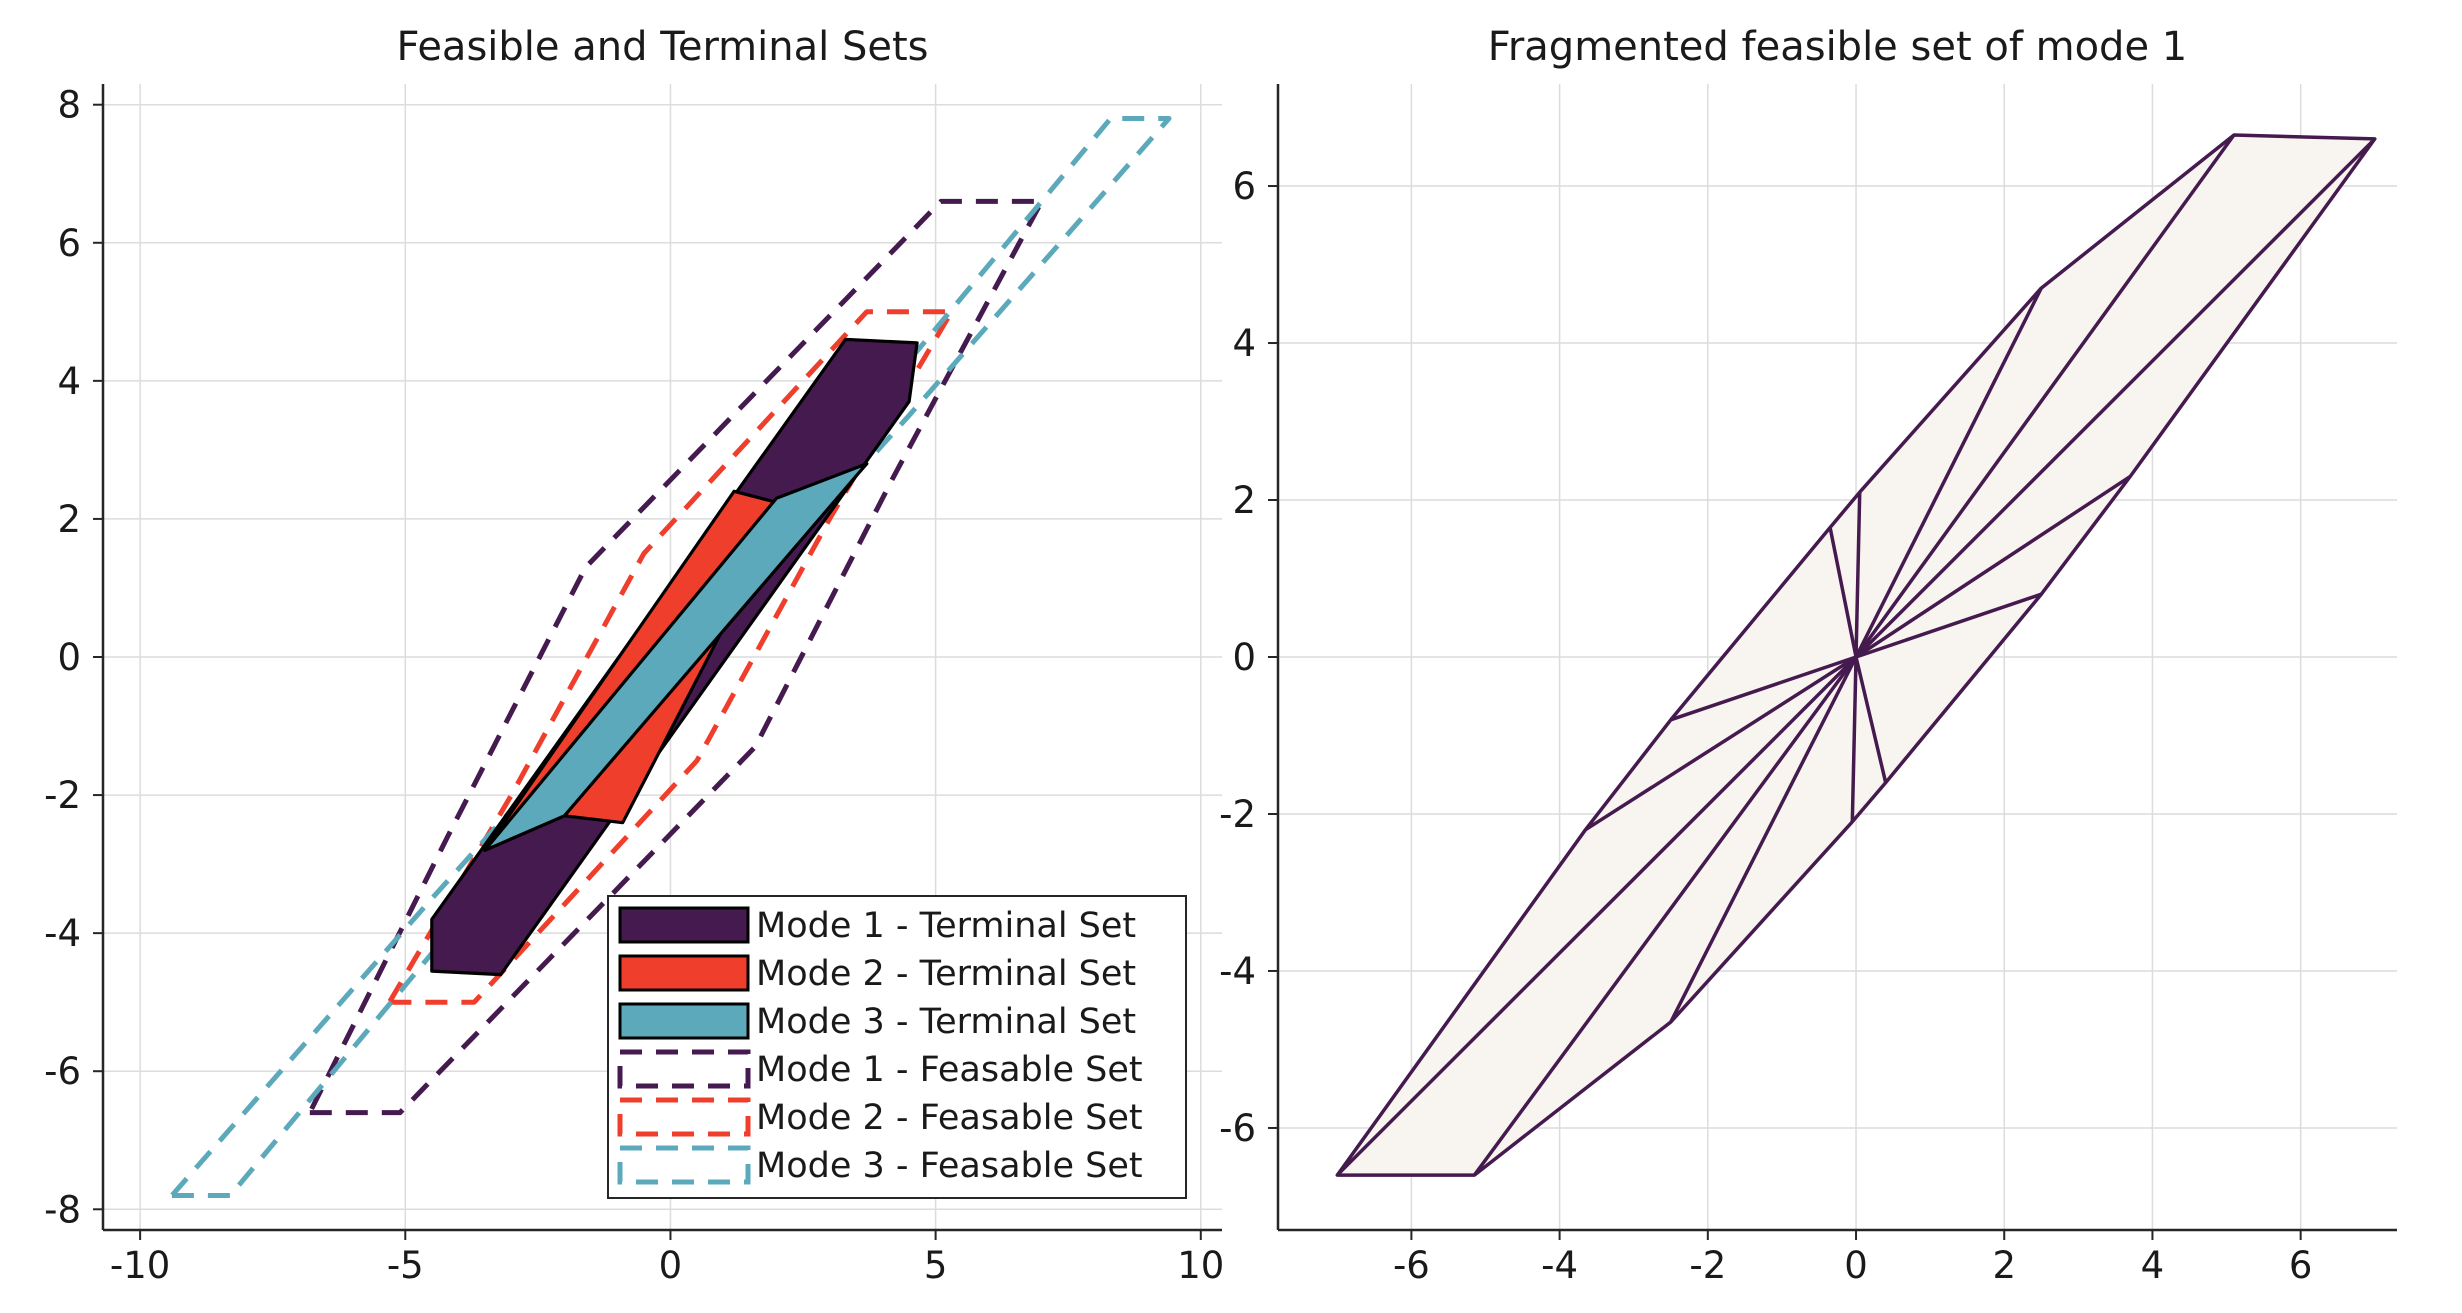 The image size is (2462, 1313). I want to click on x-tick-label: 2, so click(2004, 1265).